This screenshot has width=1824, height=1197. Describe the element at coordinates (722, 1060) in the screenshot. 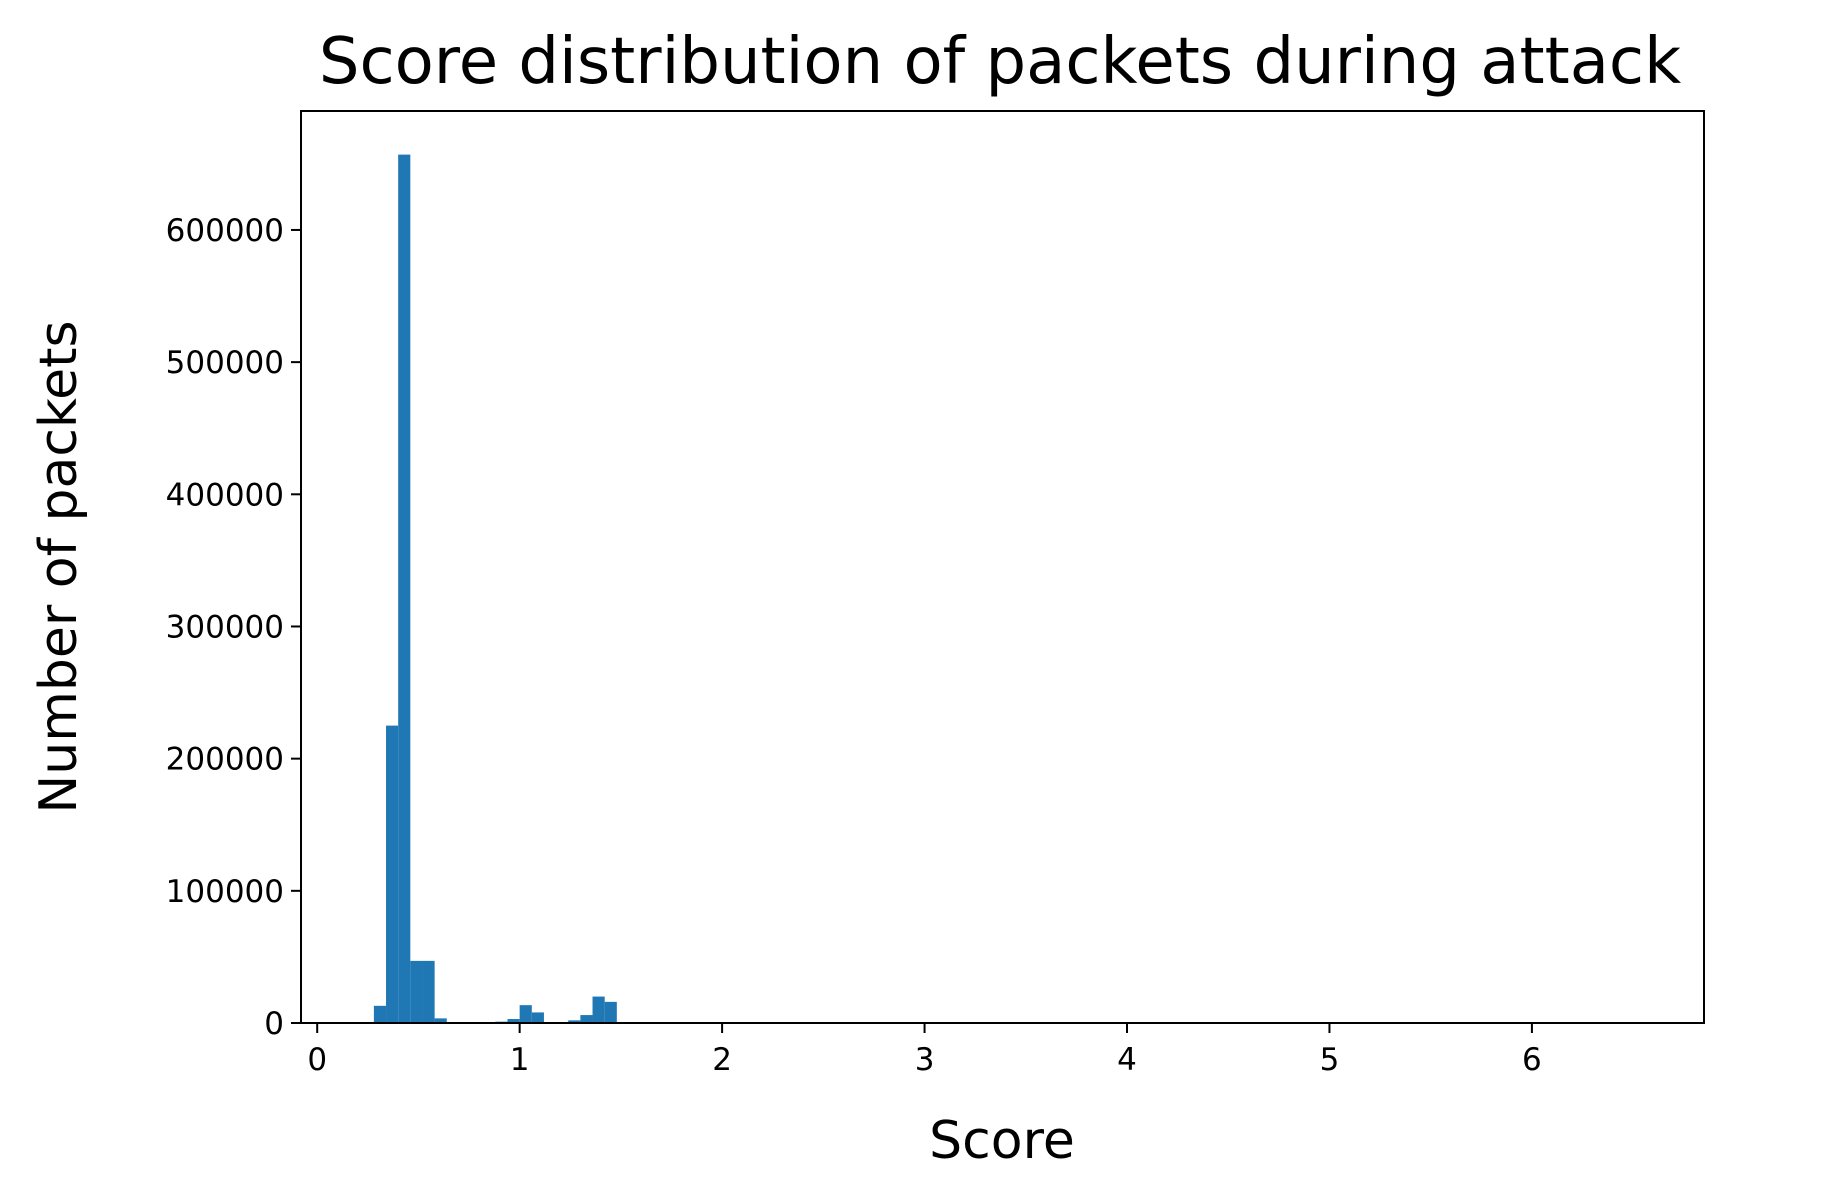

I see `x-tick-label: 2` at that location.